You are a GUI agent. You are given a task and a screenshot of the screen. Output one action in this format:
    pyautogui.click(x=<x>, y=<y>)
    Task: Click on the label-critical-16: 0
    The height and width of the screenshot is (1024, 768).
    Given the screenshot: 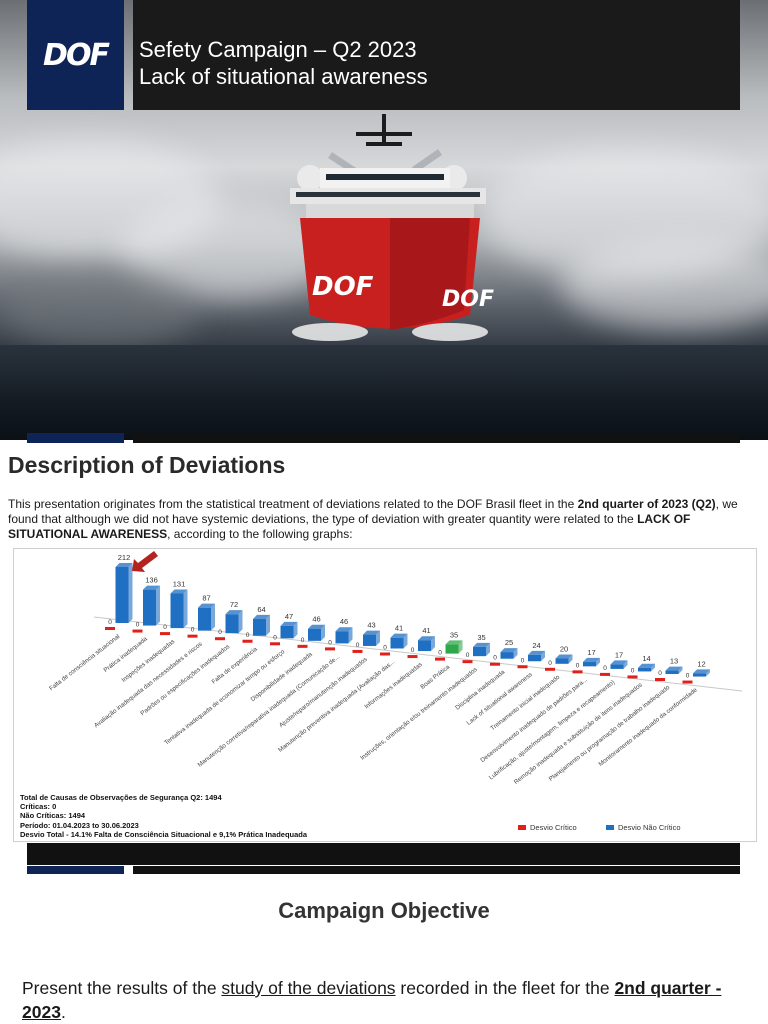 What is the action you would take?
    pyautogui.click(x=550, y=663)
    